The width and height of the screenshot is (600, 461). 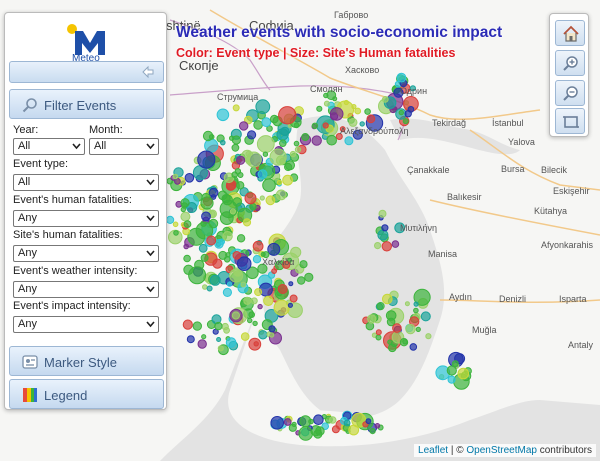 I want to click on weather-intensity-select: Any, so click(x=86, y=289).